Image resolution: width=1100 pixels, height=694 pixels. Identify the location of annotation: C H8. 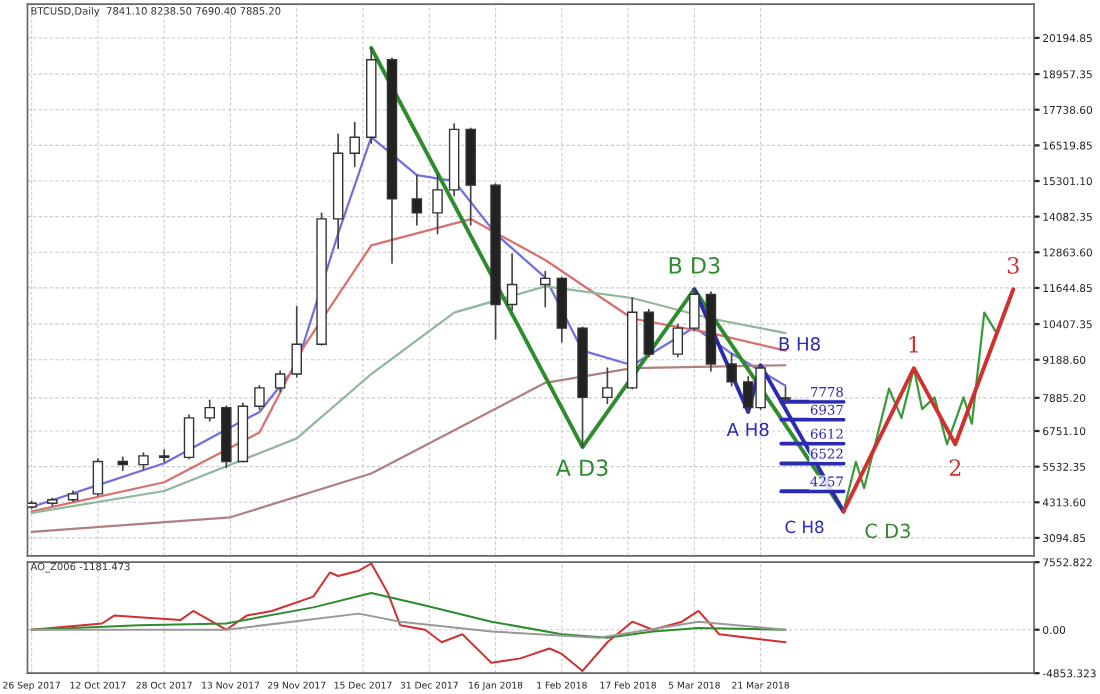
(804, 527).